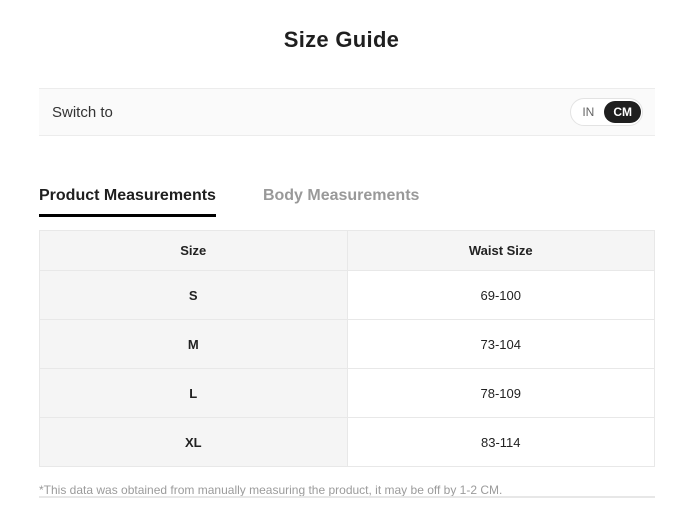 Image resolution: width=683 pixels, height=511 pixels. Describe the element at coordinates (347, 497) in the screenshot. I see `bottom-divider` at that location.